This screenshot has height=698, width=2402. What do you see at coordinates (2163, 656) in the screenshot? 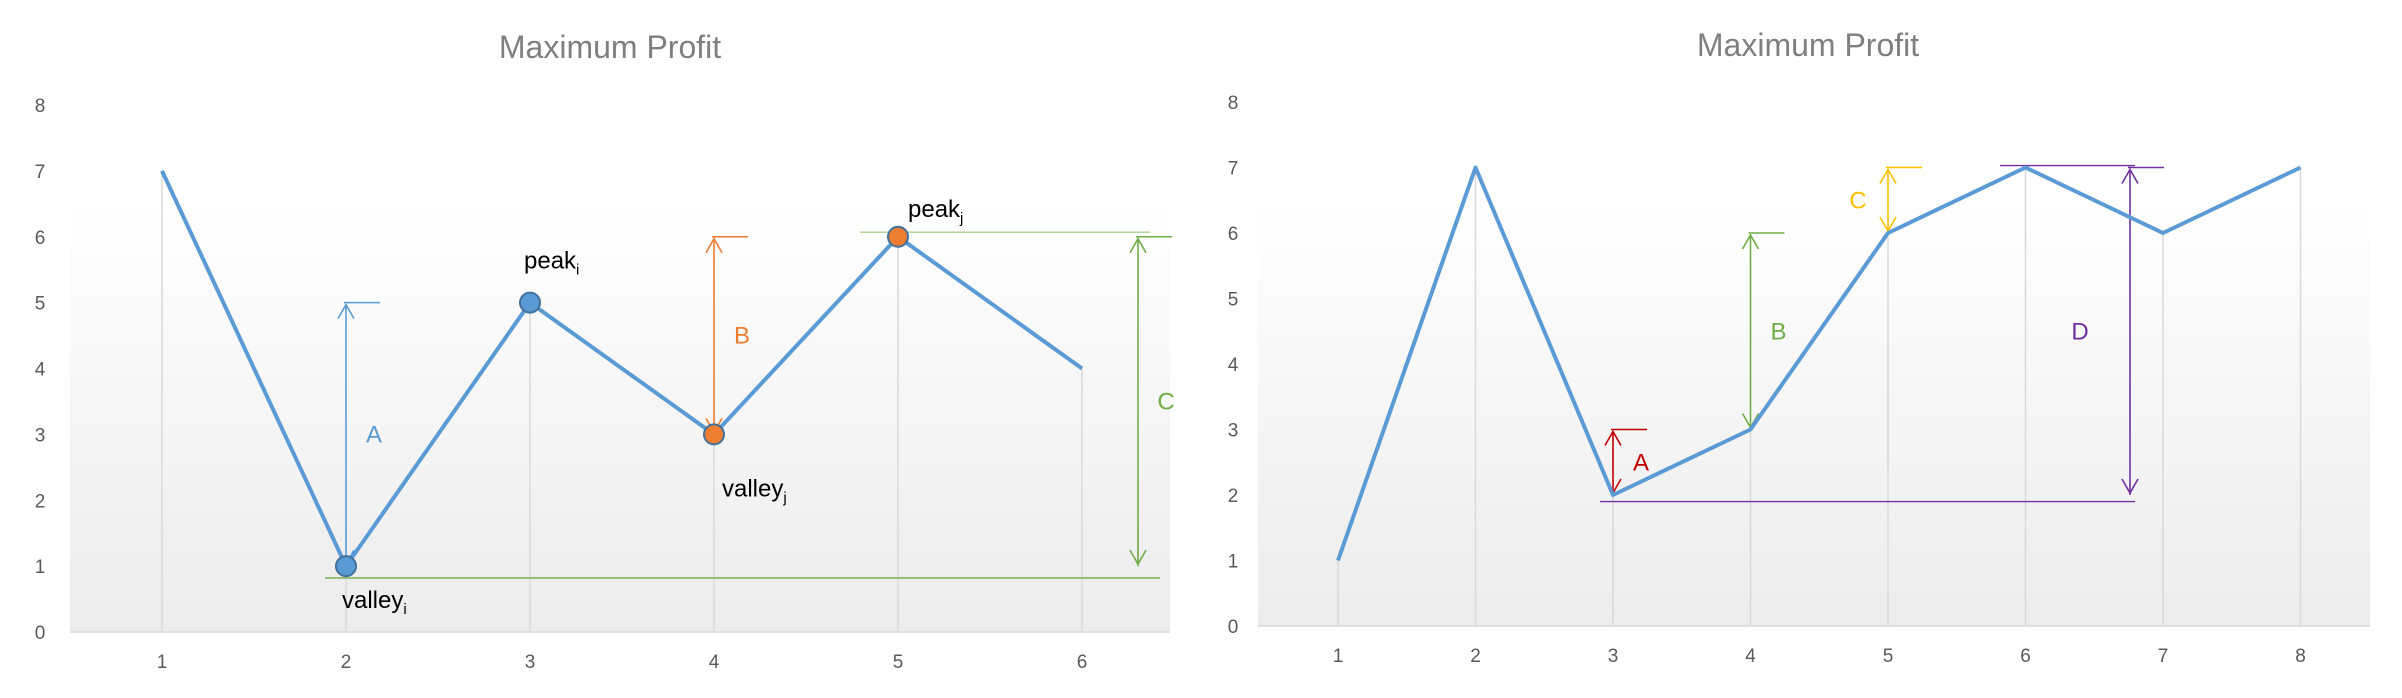
I see `x-tick-label: 7` at bounding box center [2163, 656].